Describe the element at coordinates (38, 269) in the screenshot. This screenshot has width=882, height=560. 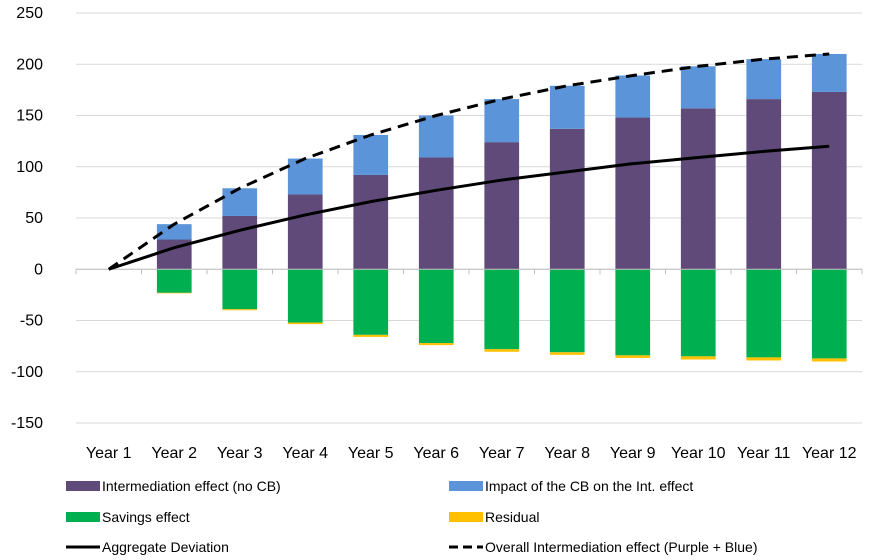
I see `y-tick-label-0: 0` at that location.